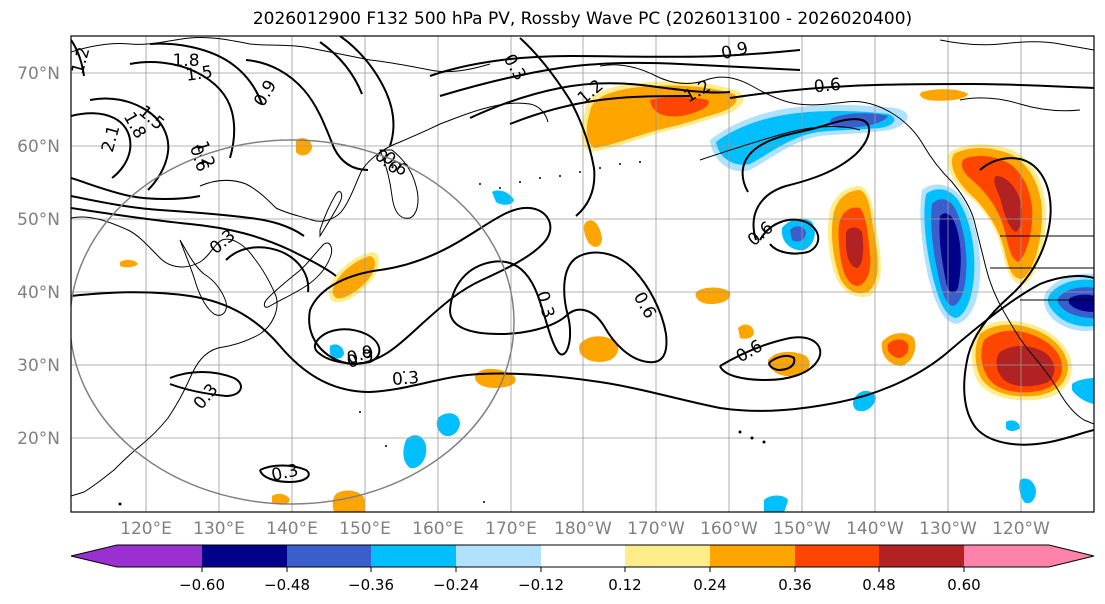 Image resolution: width=1105 pixels, height=604 pixels. Describe the element at coordinates (365, 529) in the screenshot. I see `lon-label: 150°E` at that location.